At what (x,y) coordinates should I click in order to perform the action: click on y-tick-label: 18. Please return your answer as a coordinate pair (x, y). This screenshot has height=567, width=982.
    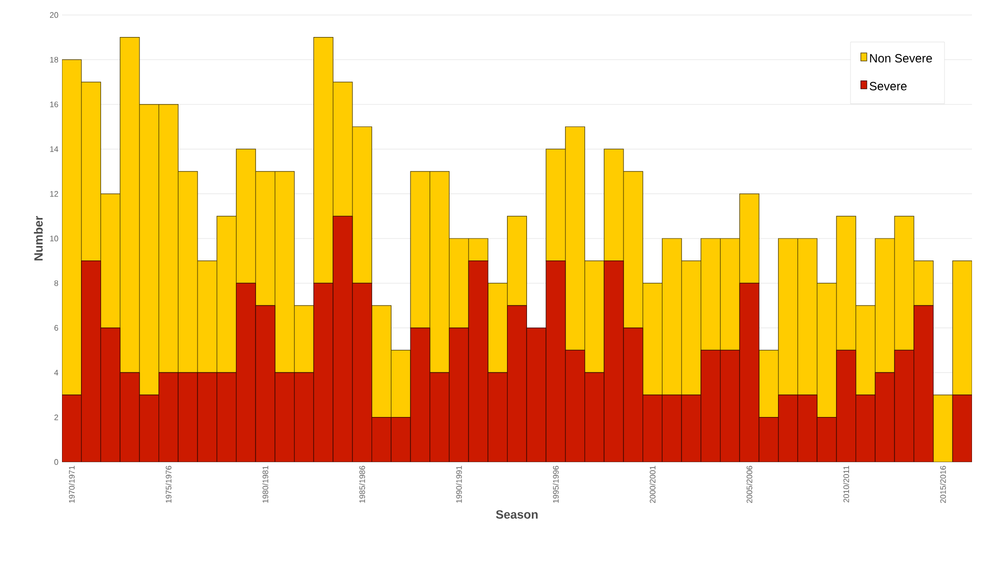
    Looking at the image, I should click on (54, 59).